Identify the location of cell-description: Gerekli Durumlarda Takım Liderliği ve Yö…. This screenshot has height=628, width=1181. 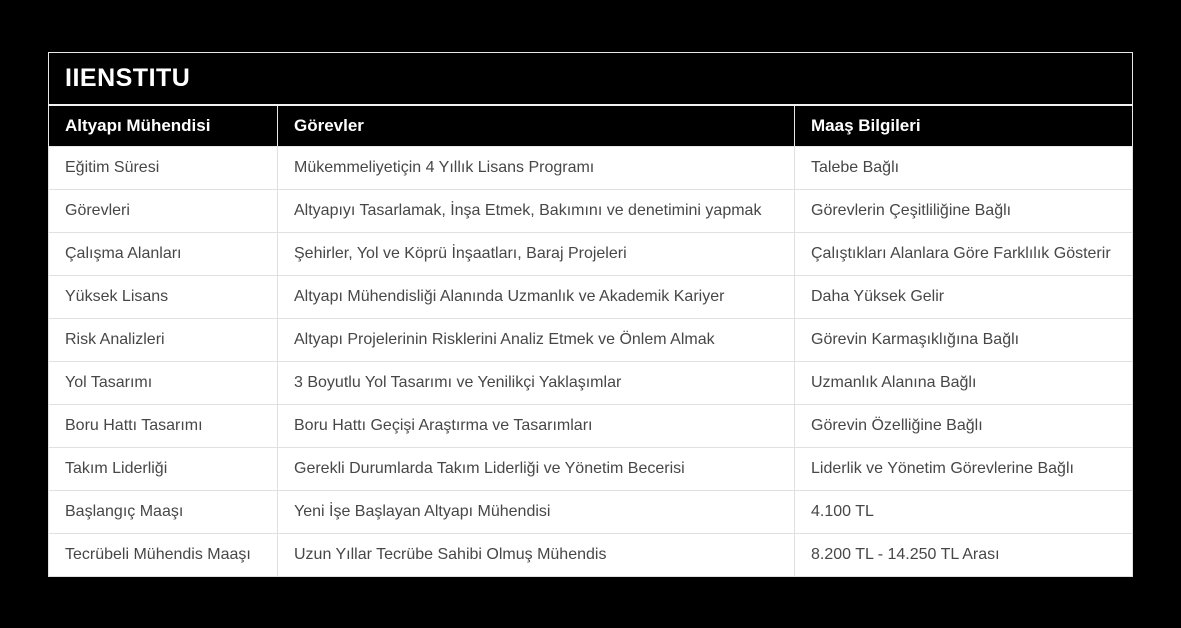
(536, 469).